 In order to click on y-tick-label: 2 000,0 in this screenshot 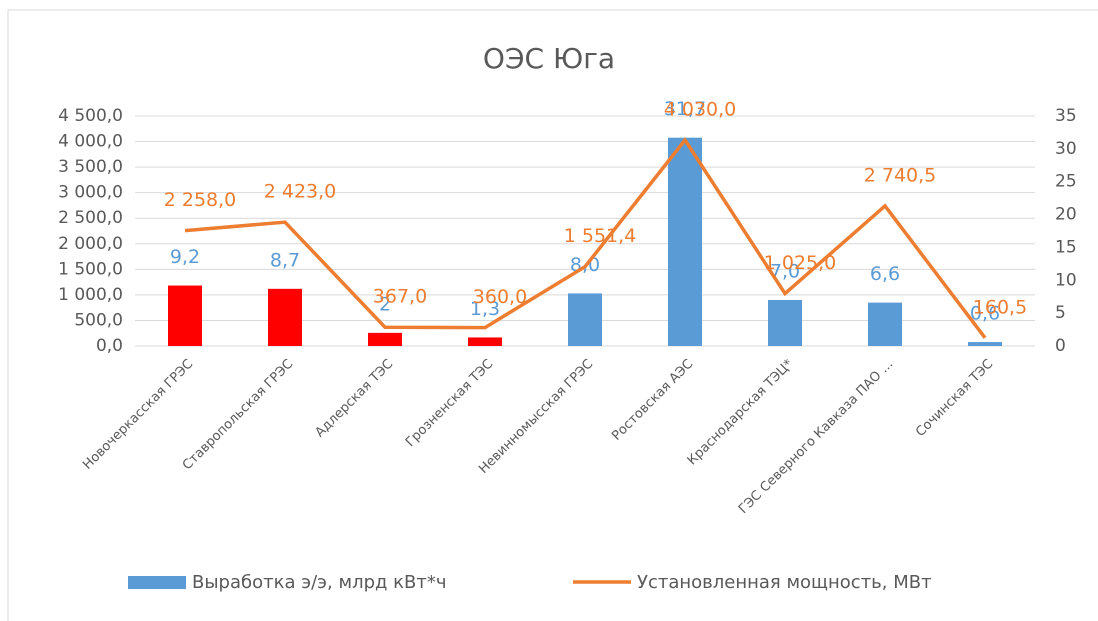, I will do `click(90, 244)`.